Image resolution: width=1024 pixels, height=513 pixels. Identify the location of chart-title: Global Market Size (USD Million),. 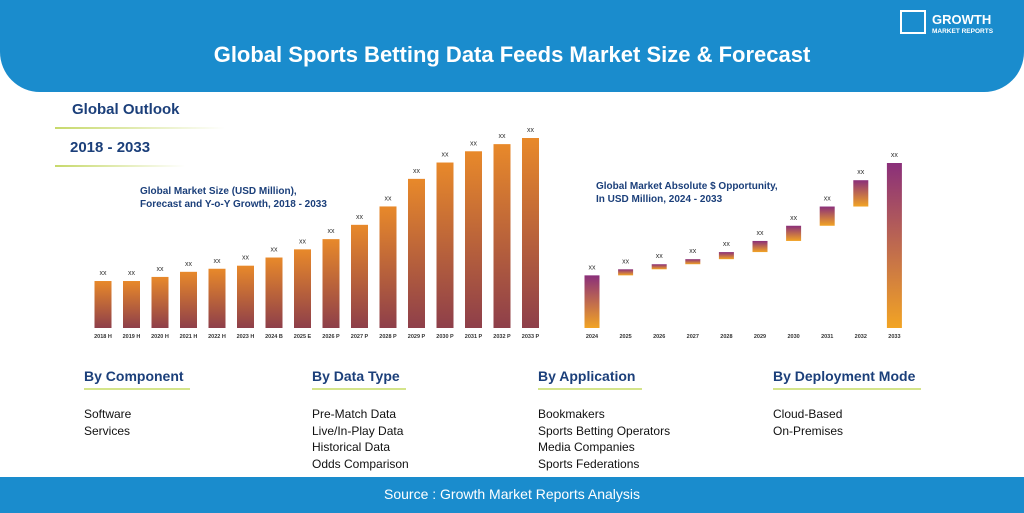
(218, 191).